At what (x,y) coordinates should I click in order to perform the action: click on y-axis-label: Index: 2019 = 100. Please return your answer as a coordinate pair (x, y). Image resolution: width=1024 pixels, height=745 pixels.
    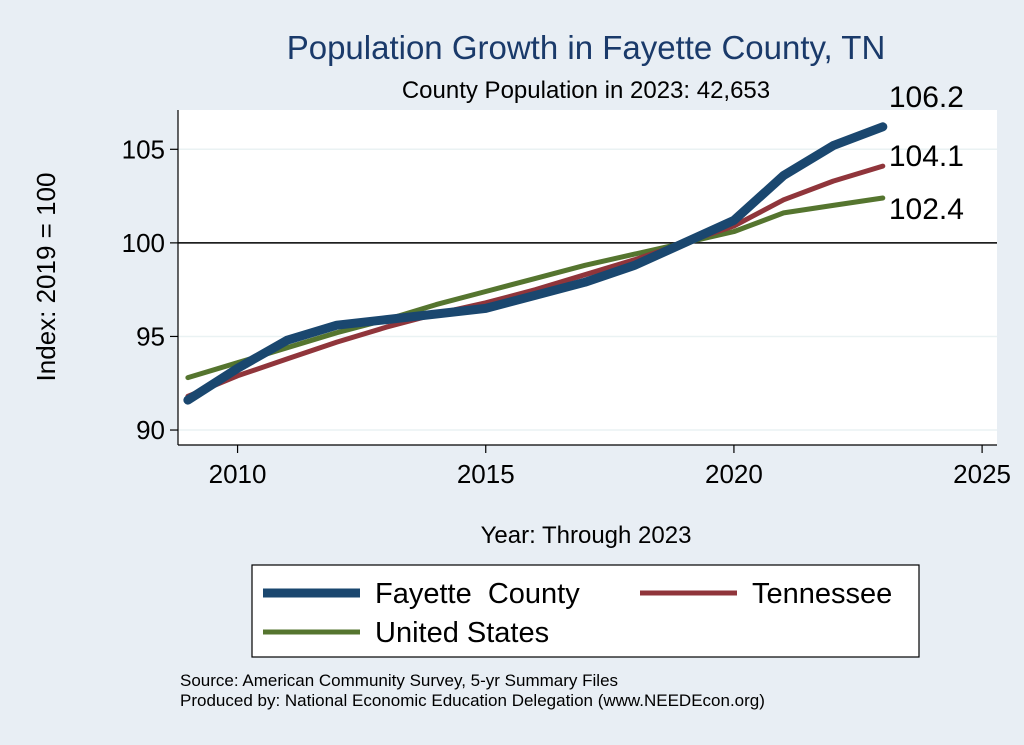
    Looking at the image, I should click on (46, 277).